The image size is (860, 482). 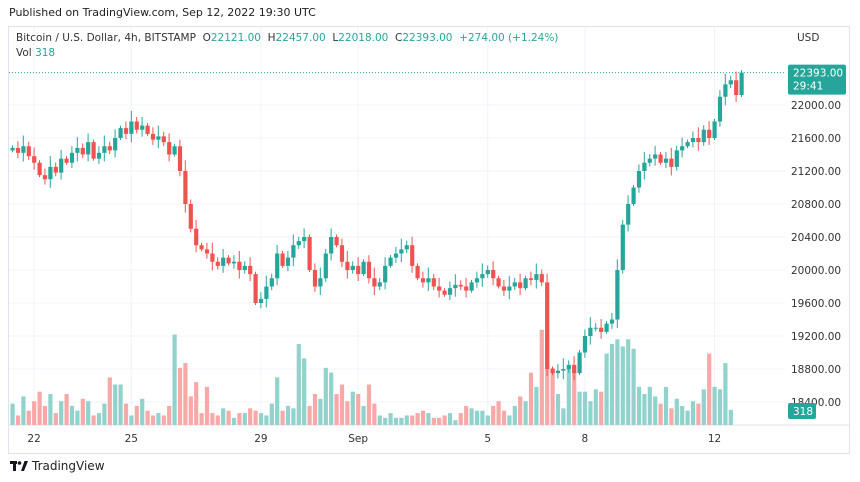 What do you see at coordinates (271, 38) in the screenshot?
I see `high-label: H` at bounding box center [271, 38].